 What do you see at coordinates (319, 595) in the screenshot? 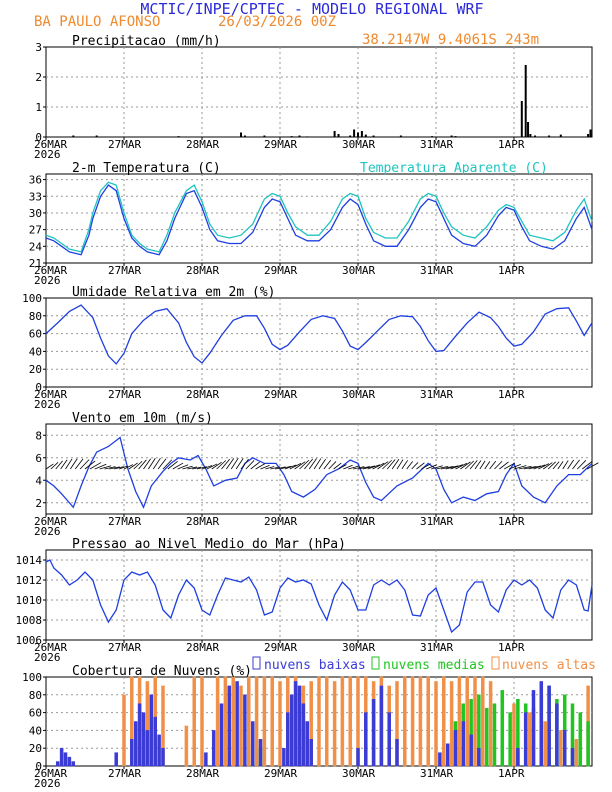
I see `pressure-frame` at bounding box center [319, 595].